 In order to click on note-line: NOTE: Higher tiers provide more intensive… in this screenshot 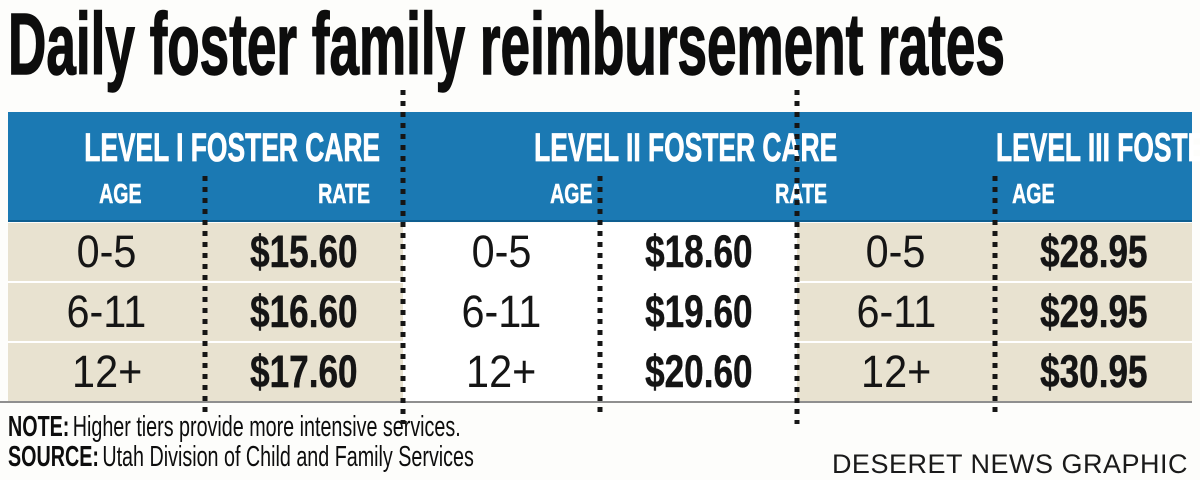, I will do `click(341, 427)`.